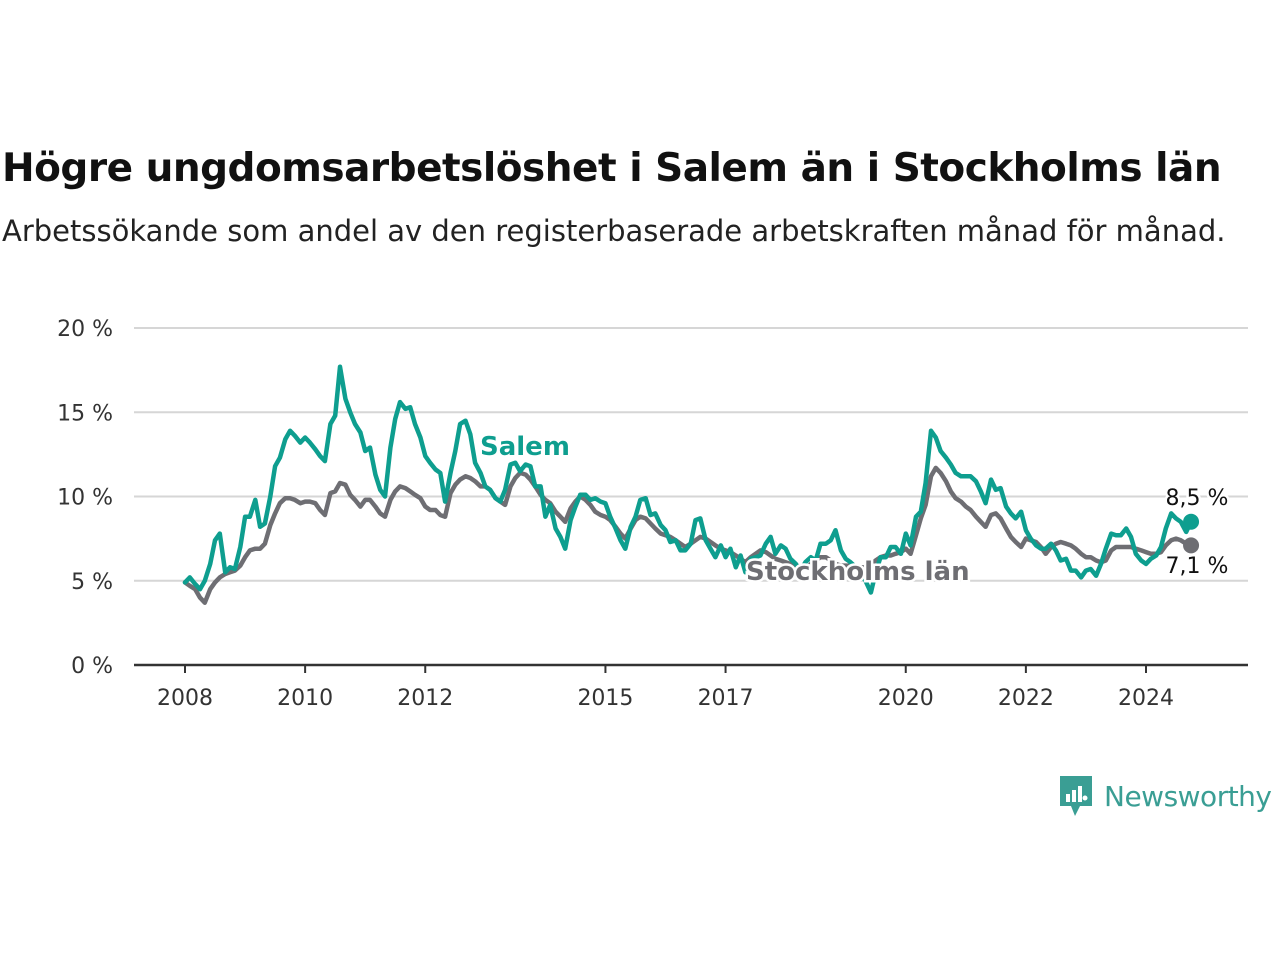 The image size is (1280, 960). I want to click on y-tick-label: 15 %, so click(85, 413).